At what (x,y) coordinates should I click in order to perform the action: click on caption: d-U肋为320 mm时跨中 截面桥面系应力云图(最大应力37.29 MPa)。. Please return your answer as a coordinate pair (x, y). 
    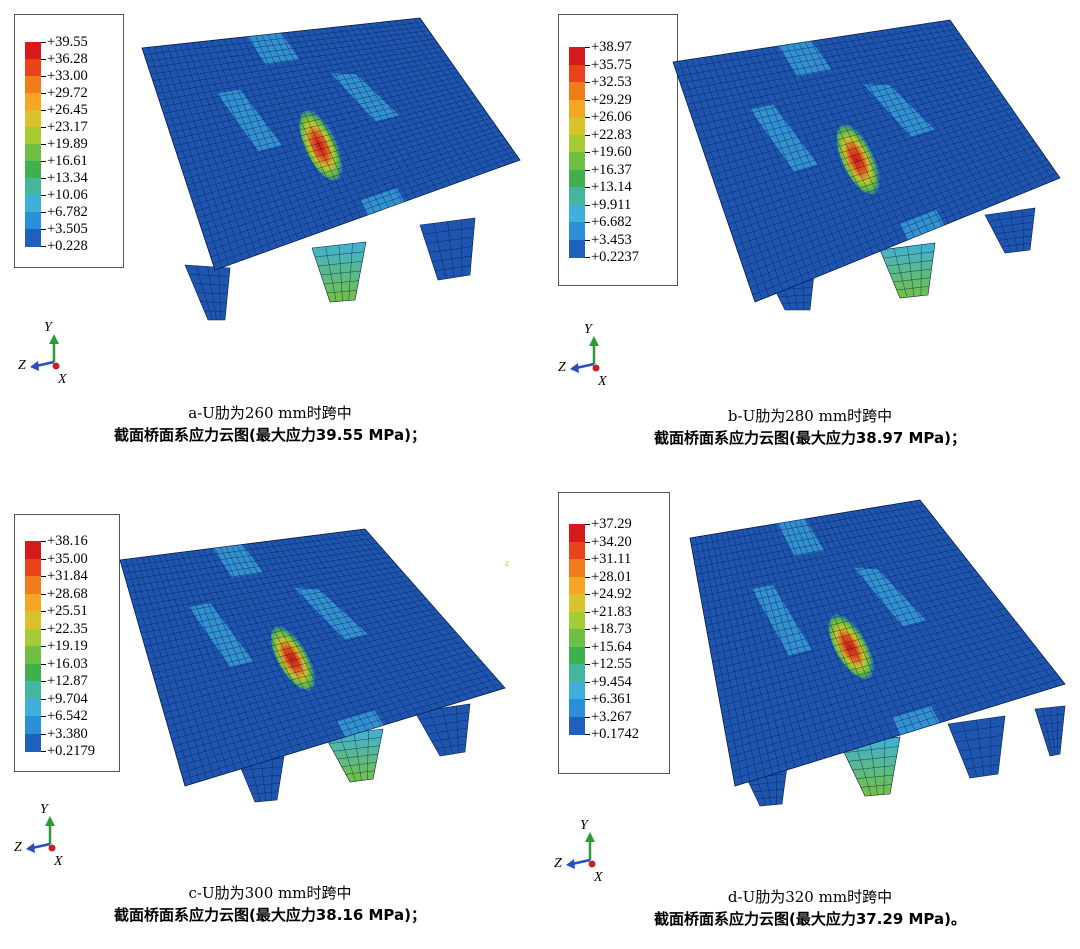
    Looking at the image, I should click on (810, 908).